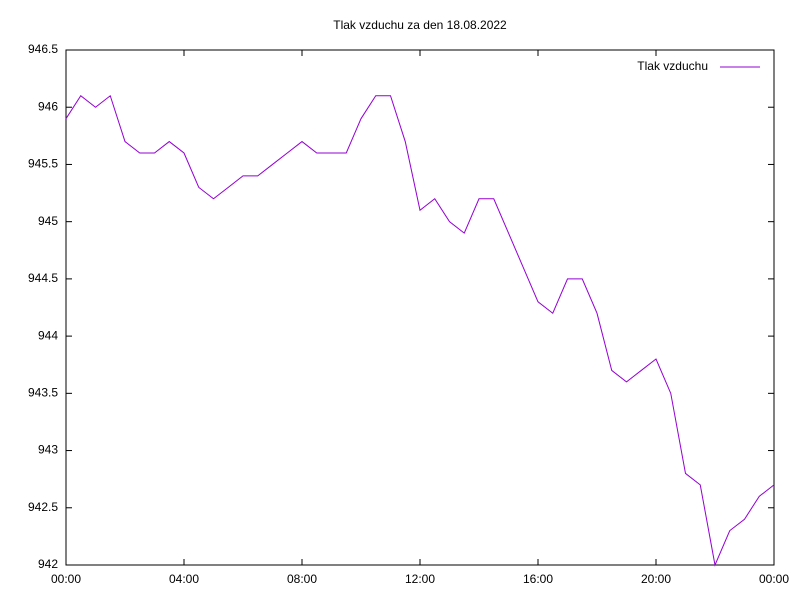  What do you see at coordinates (48, 450) in the screenshot?
I see `y-tick-label: 943` at bounding box center [48, 450].